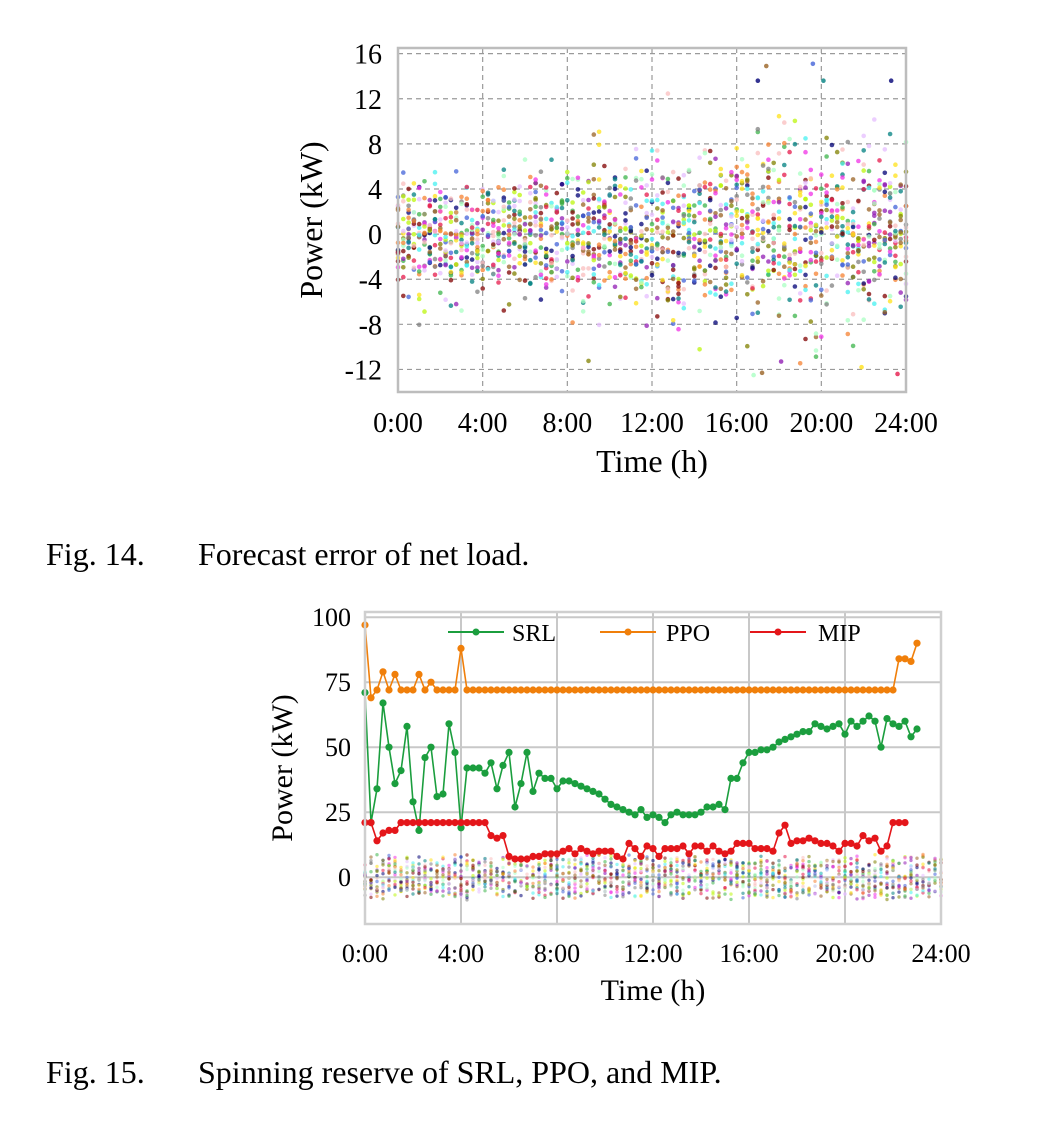 This screenshot has height=1122, width=1048. Describe the element at coordinates (476, 632) in the screenshot. I see `legend-marker-srl` at that location.